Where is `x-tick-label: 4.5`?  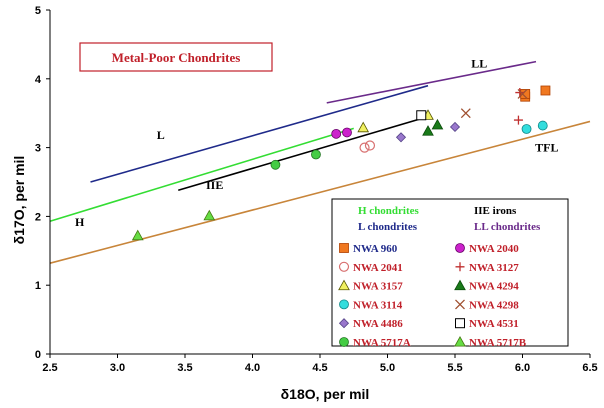 x-tick-label: 4.5 is located at coordinates (319, 368).